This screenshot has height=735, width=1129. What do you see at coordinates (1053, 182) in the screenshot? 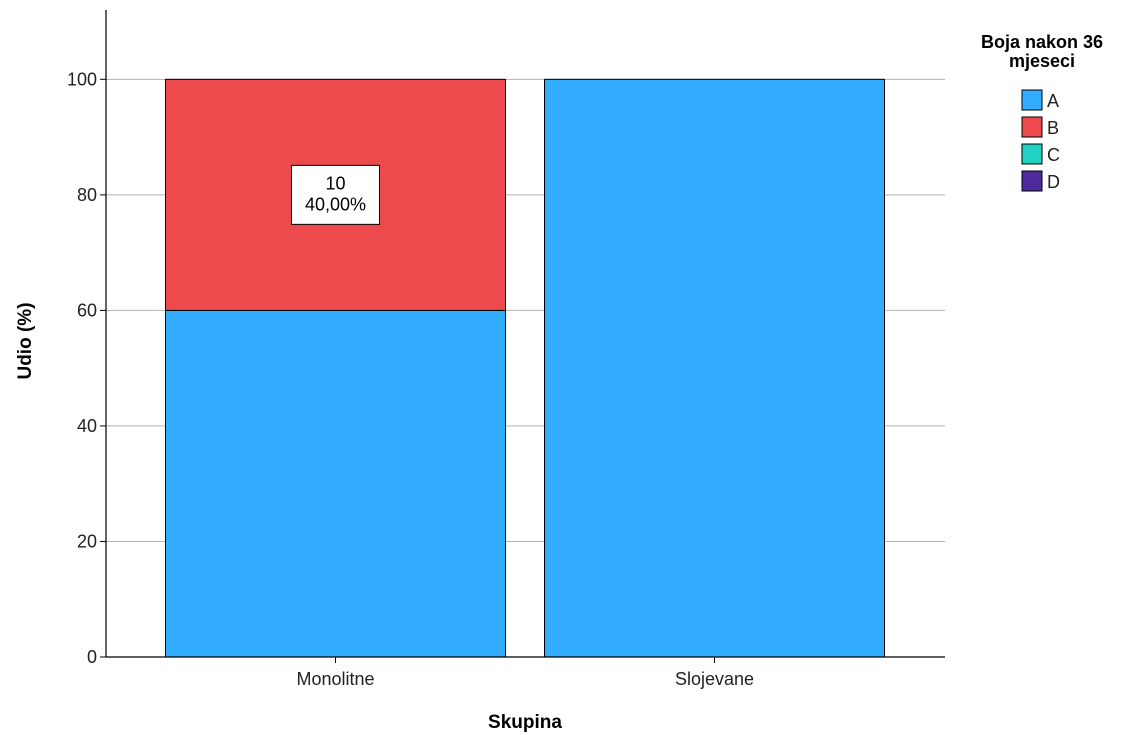
I see `legend-label: D` at bounding box center [1053, 182].